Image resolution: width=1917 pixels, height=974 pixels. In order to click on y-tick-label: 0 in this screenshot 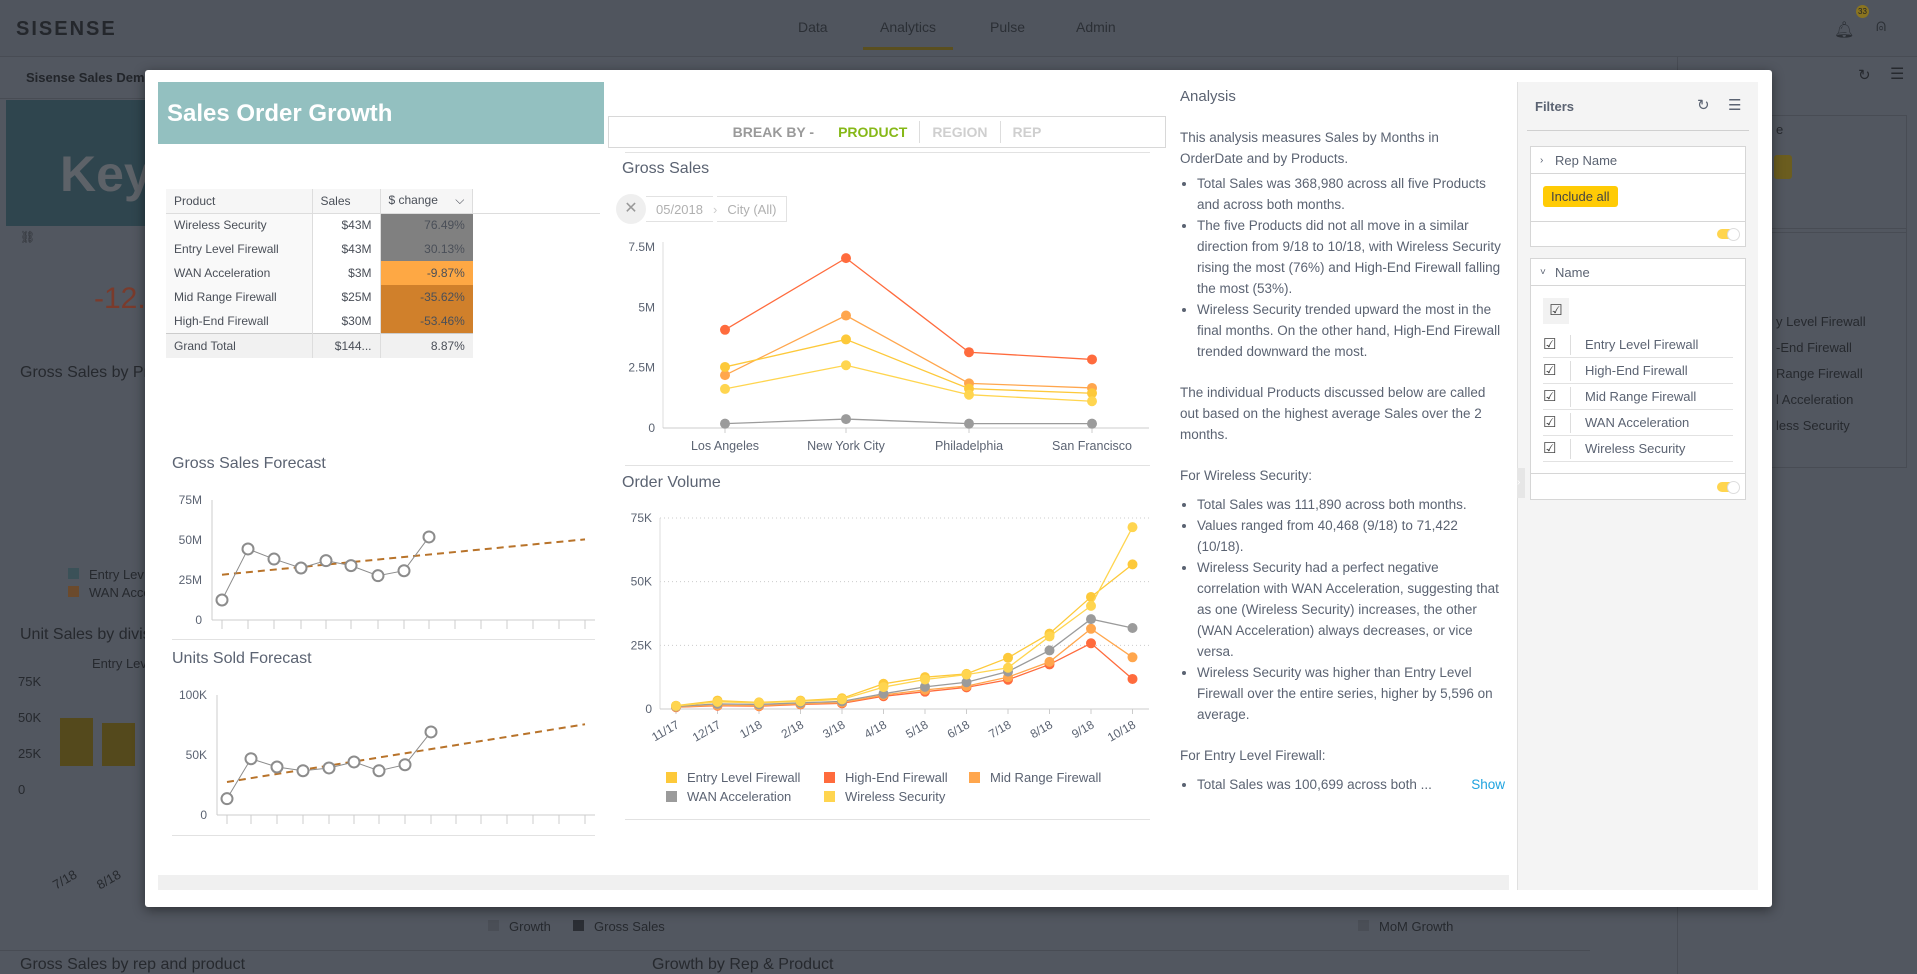, I will do `click(203, 815)`.